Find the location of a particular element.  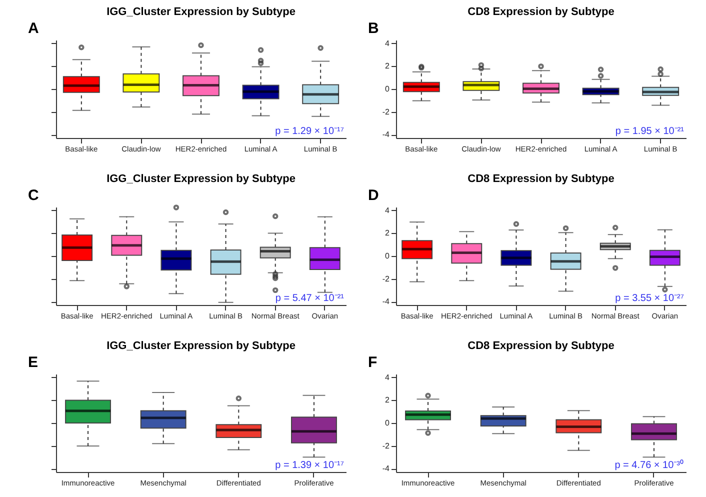

text: E is located at coordinates (33, 362).